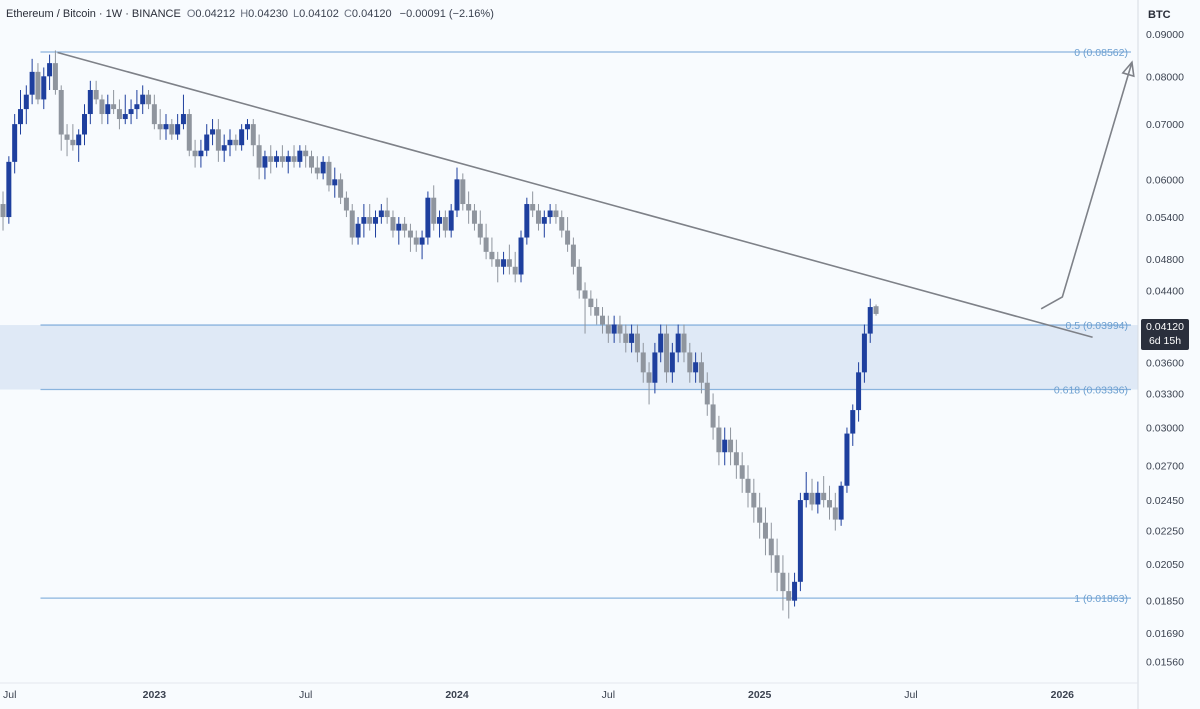 The width and height of the screenshot is (1200, 709). I want to click on symbol-label: Ethereum / Bitcoin · 1W · BINANCE, so click(93, 14).